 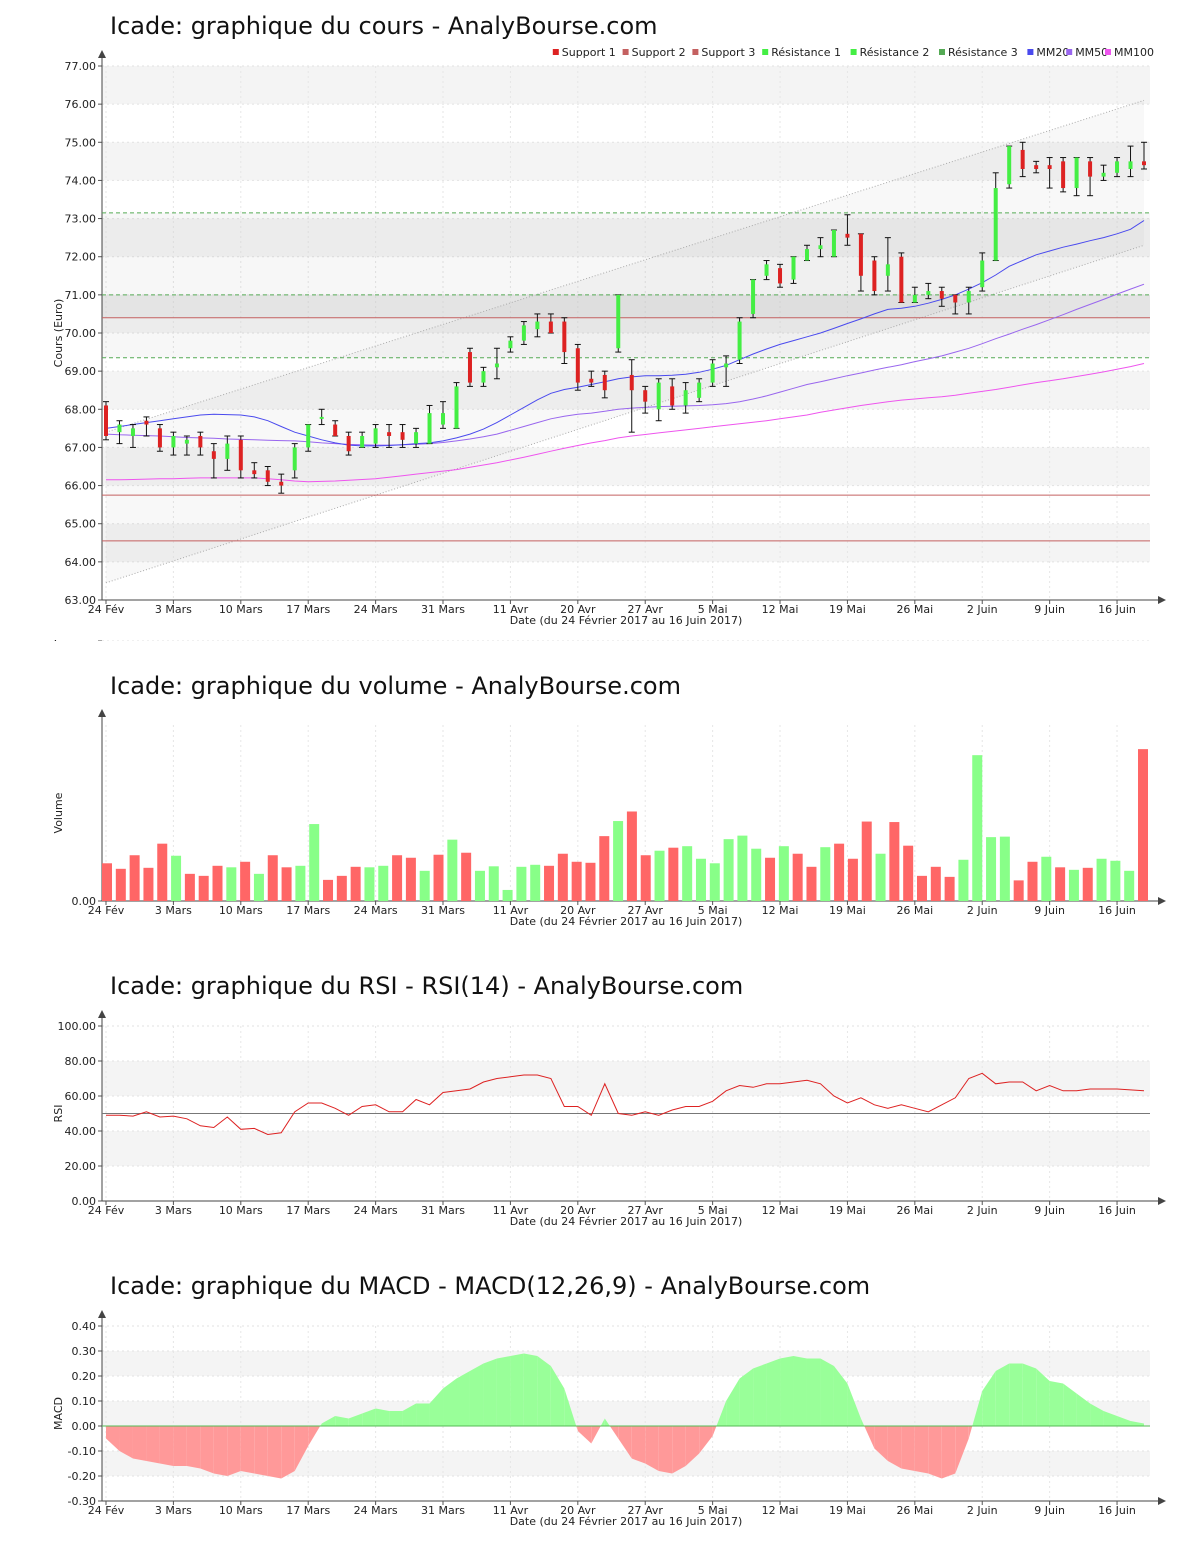 I want to click on legend-label: Résistance 1, so click(x=806, y=52).